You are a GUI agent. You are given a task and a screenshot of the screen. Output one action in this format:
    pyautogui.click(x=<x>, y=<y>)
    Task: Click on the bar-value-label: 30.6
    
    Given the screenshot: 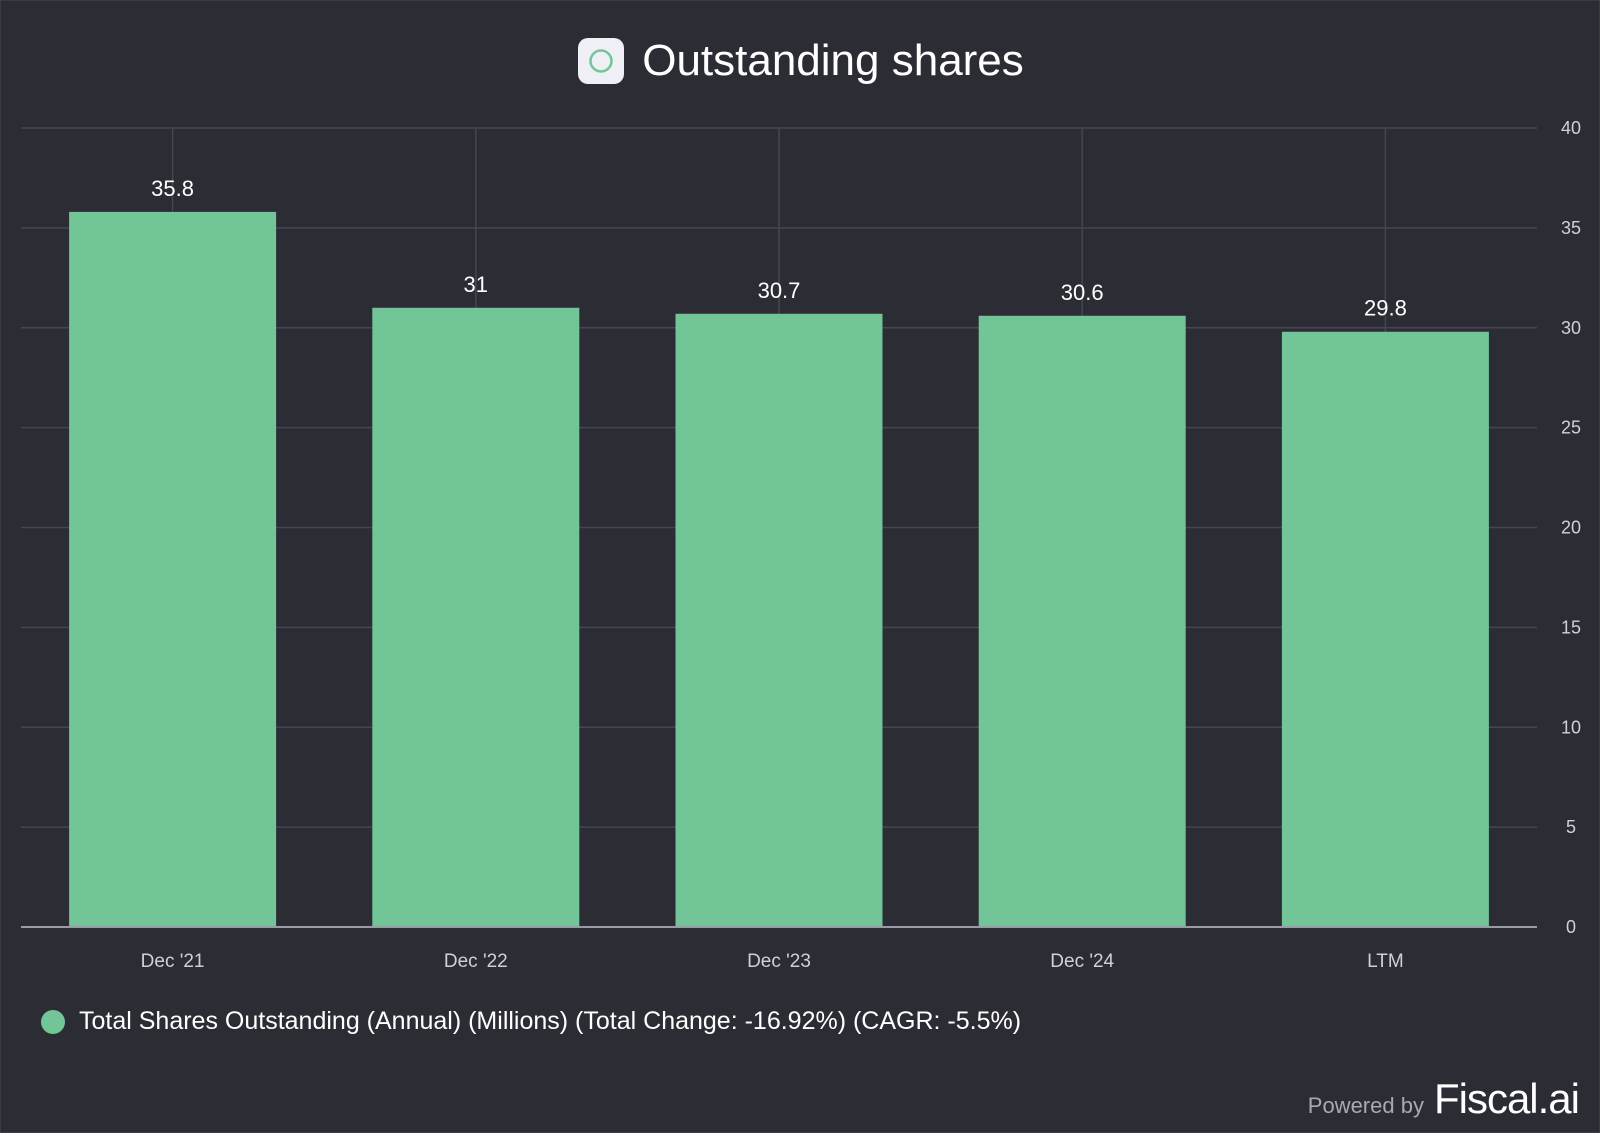 What is the action you would take?
    pyautogui.click(x=1082, y=292)
    